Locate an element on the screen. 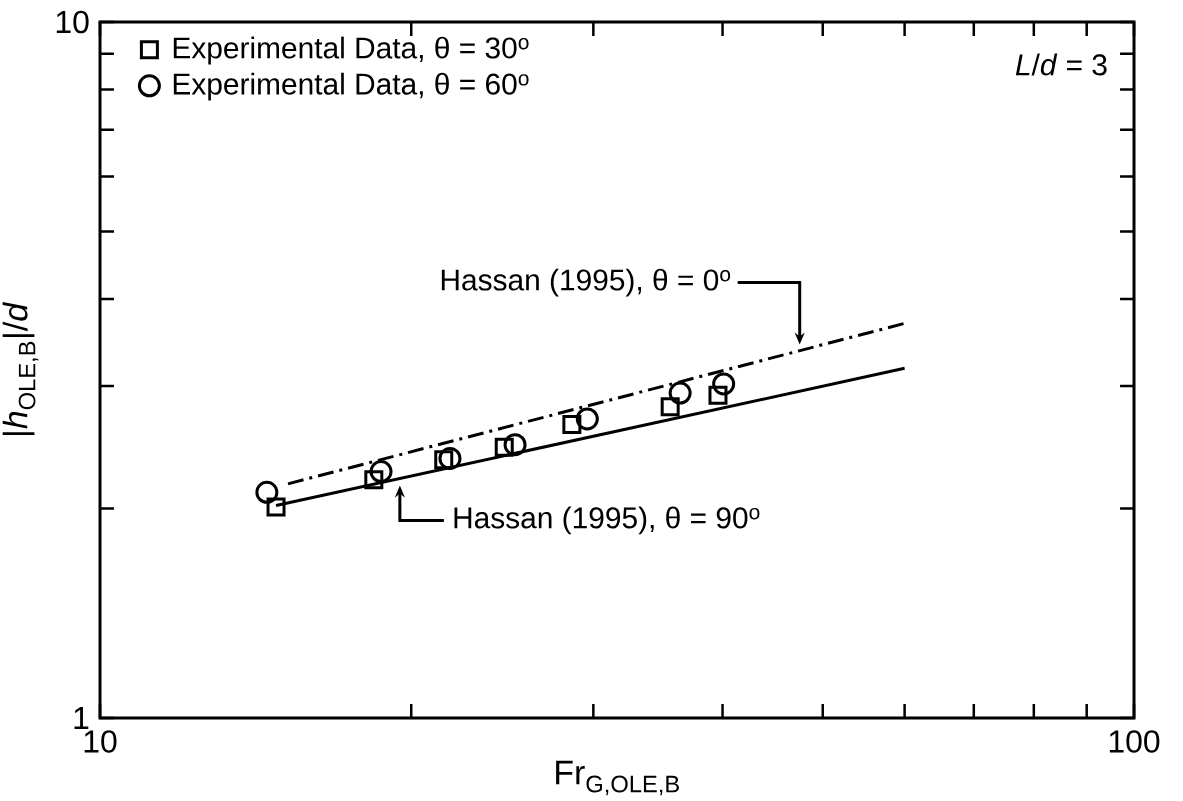 Image resolution: width=1183 pixels, height=801 pixels. legend-label: Experimental Data, θ = 30$^{o}$ is located at coordinates (351, 50).